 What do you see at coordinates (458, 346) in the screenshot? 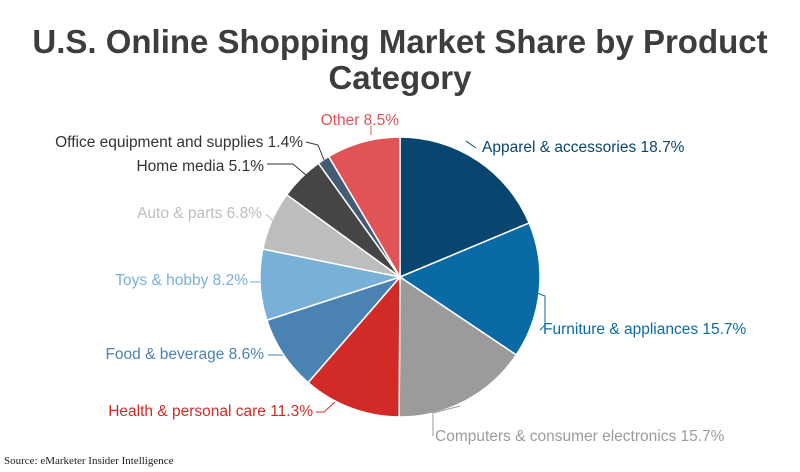
I see `pie-slice-computers-consumer-electronics` at bounding box center [458, 346].